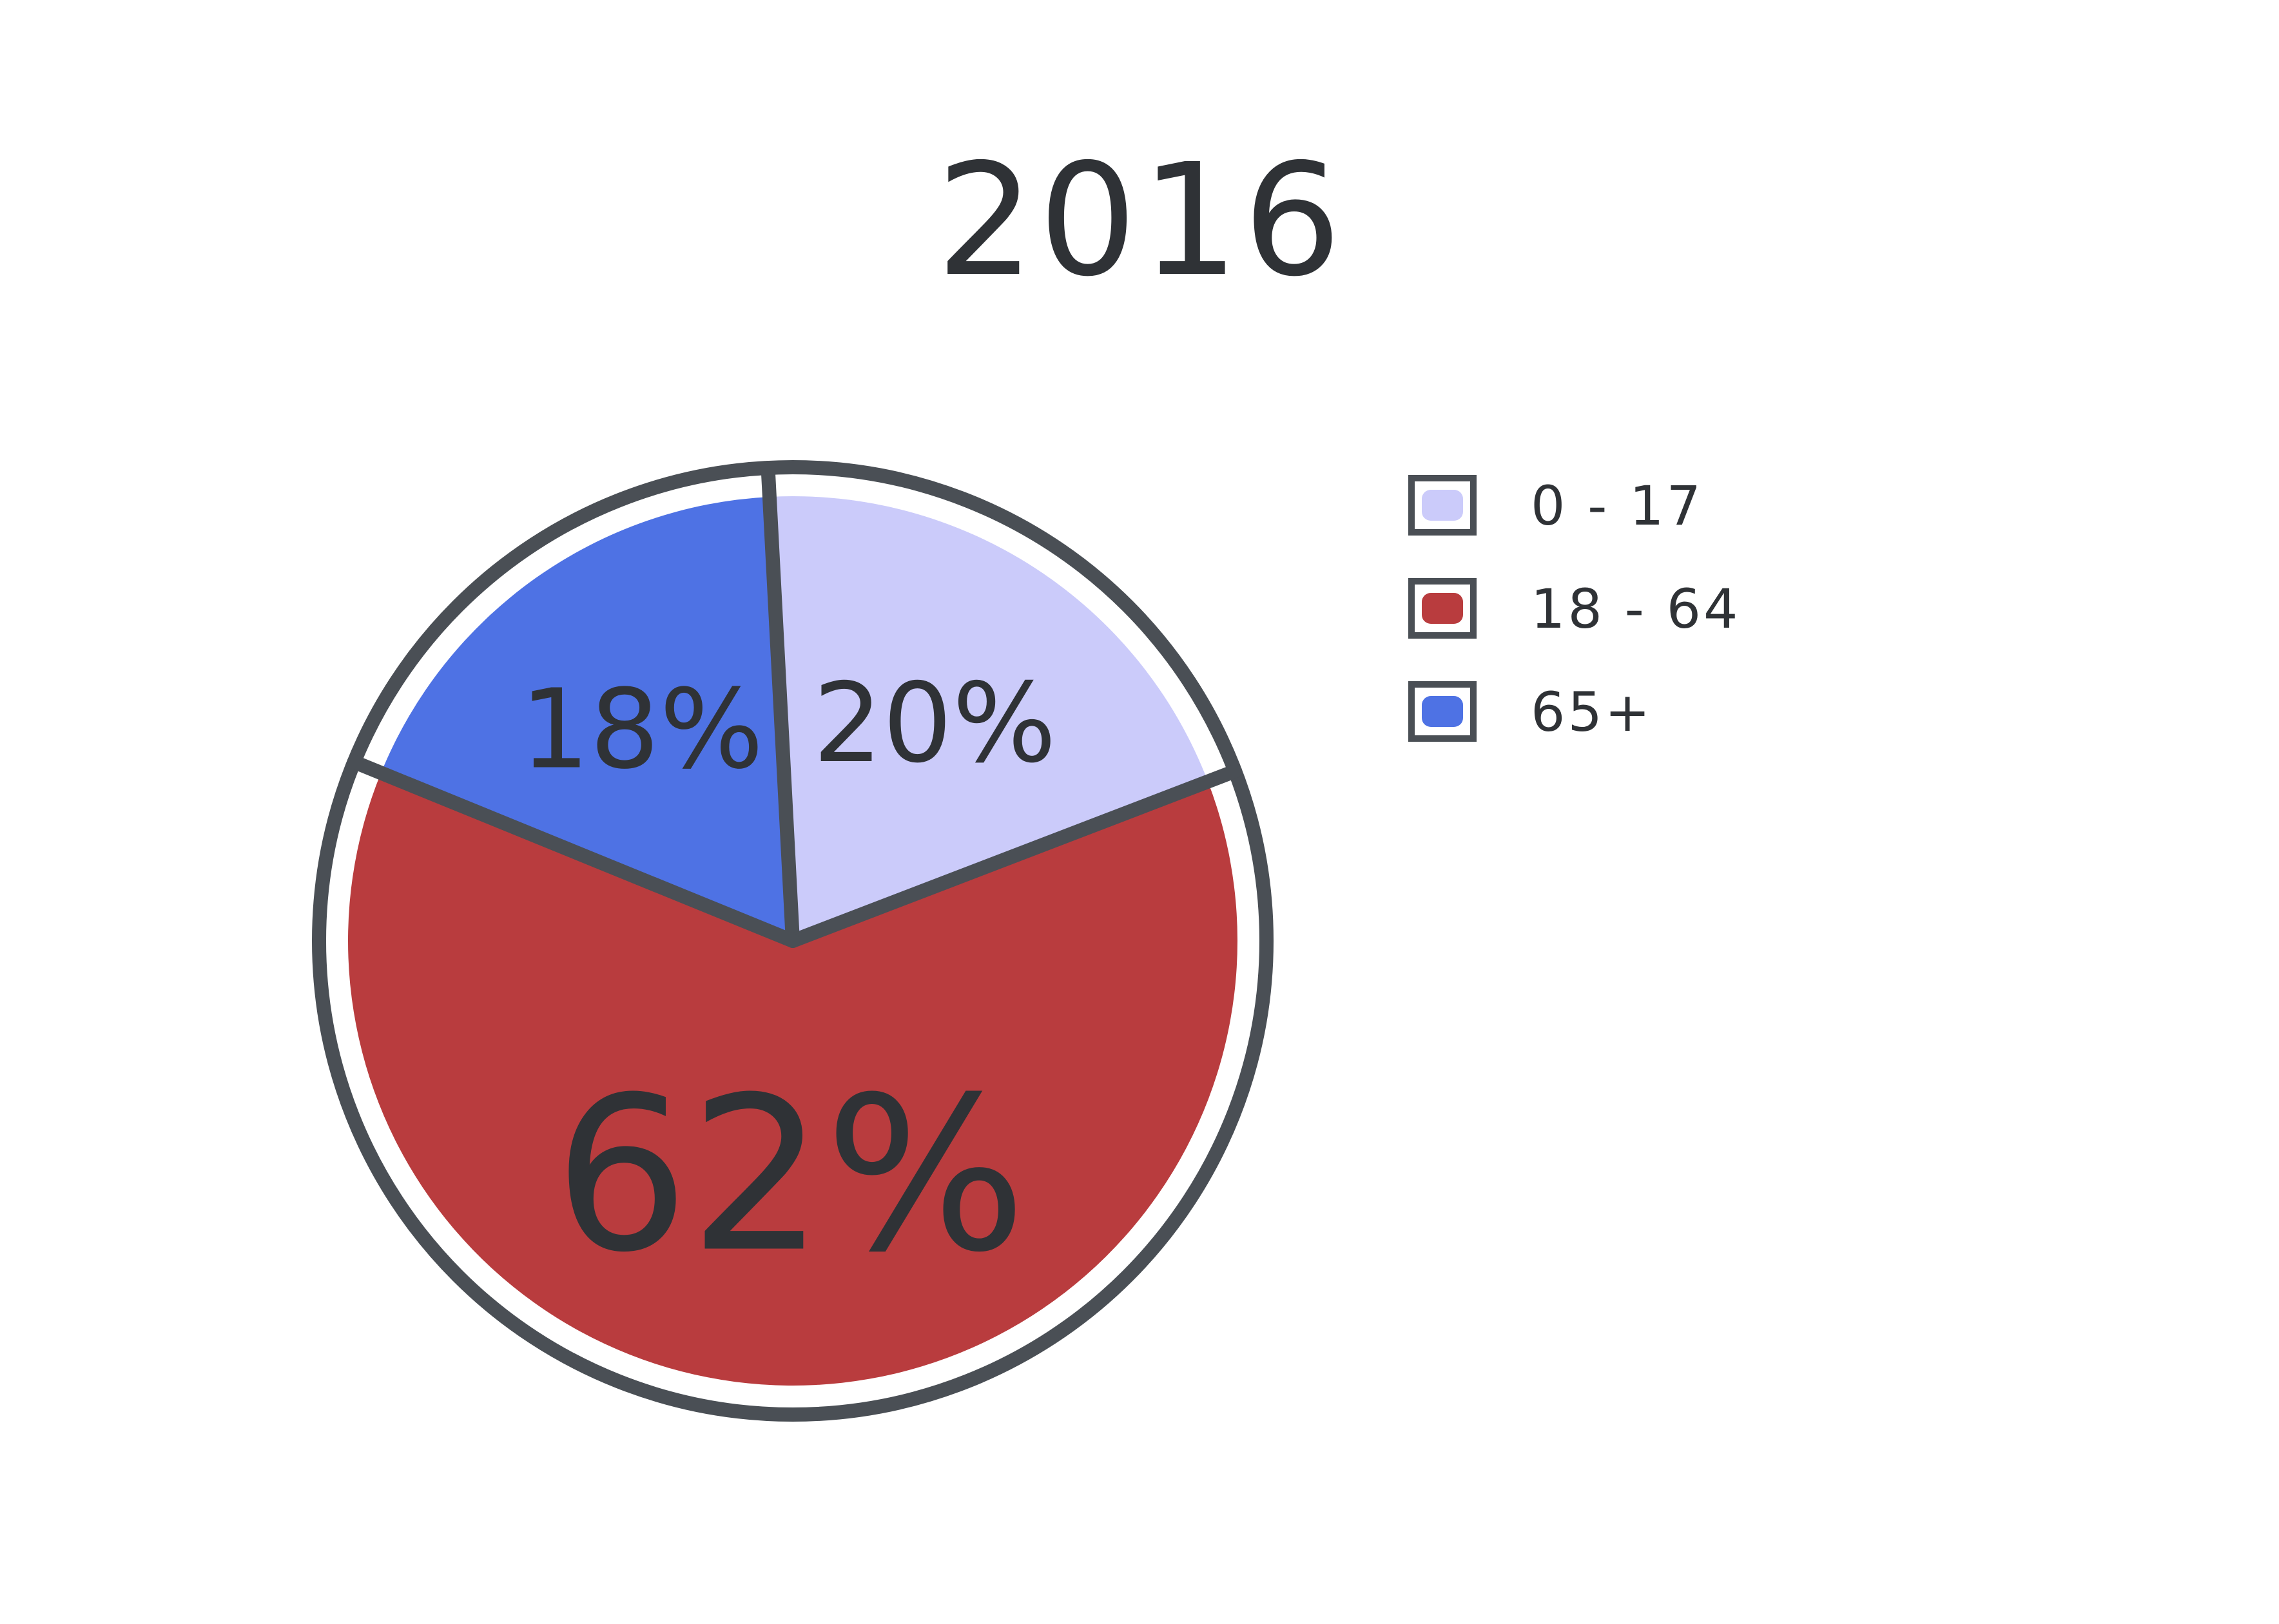 The width and height of the screenshot is (2279, 1624). Describe the element at coordinates (1592, 713) in the screenshot. I see `legend-label: 65+` at that location.